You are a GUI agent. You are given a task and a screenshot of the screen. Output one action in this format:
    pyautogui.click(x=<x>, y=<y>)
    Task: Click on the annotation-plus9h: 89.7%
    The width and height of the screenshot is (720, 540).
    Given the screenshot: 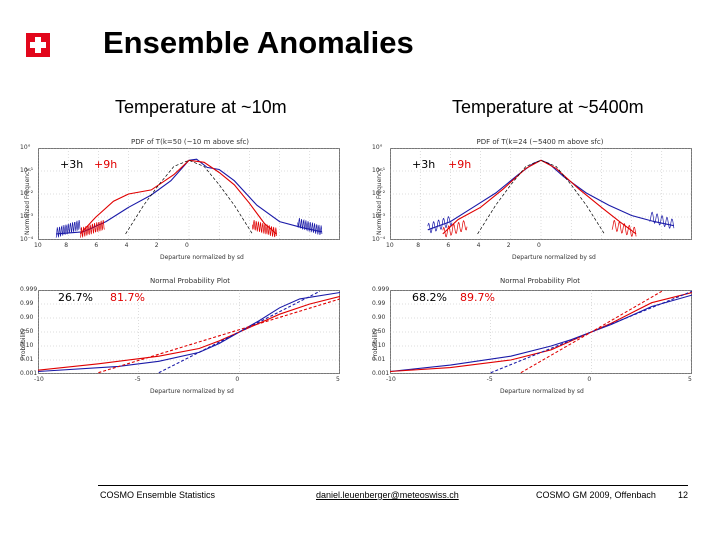 What is the action you would take?
    pyautogui.click(x=477, y=297)
    